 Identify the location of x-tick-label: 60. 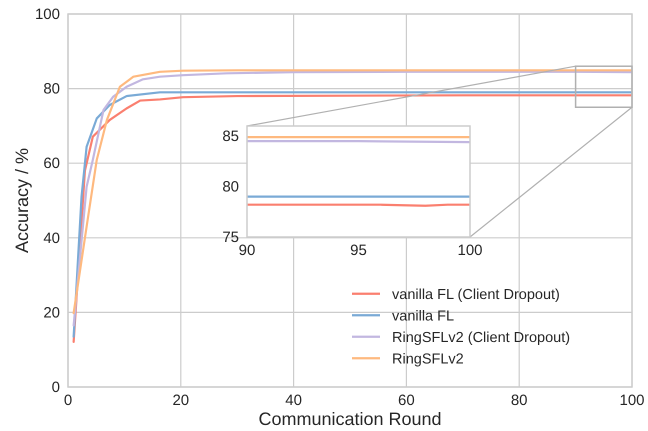
(406, 400).